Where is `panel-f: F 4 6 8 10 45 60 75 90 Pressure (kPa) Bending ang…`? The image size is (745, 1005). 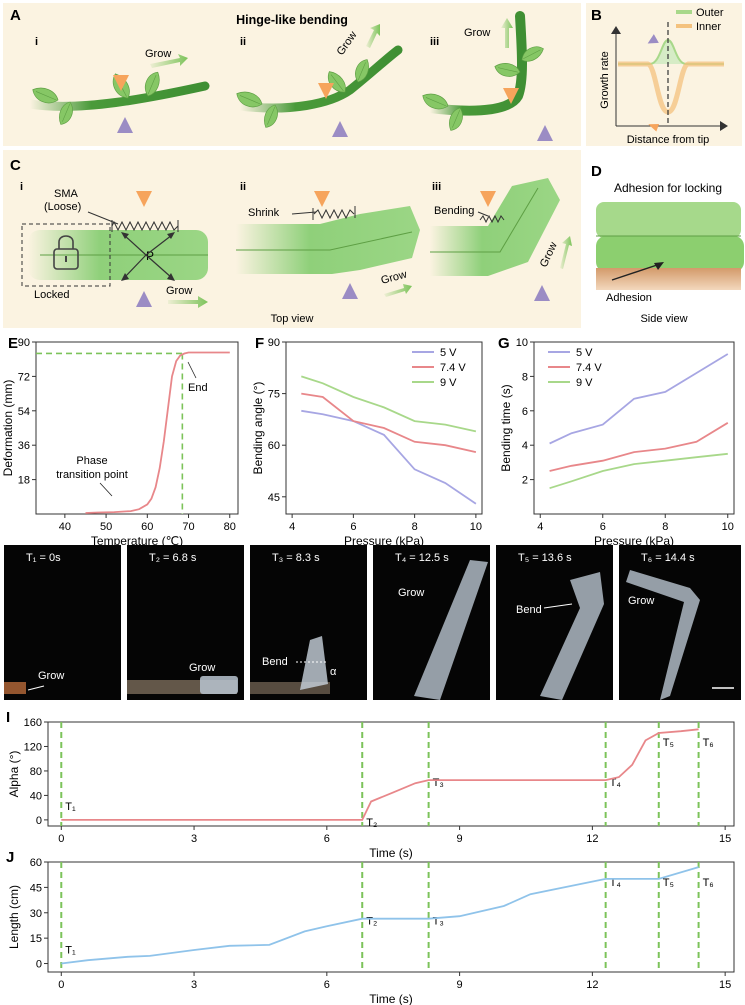
panel-f: F 4 6 8 10 45 60 75 90 Pressure (kPa) Bending ang… is located at coordinates (367, 441).